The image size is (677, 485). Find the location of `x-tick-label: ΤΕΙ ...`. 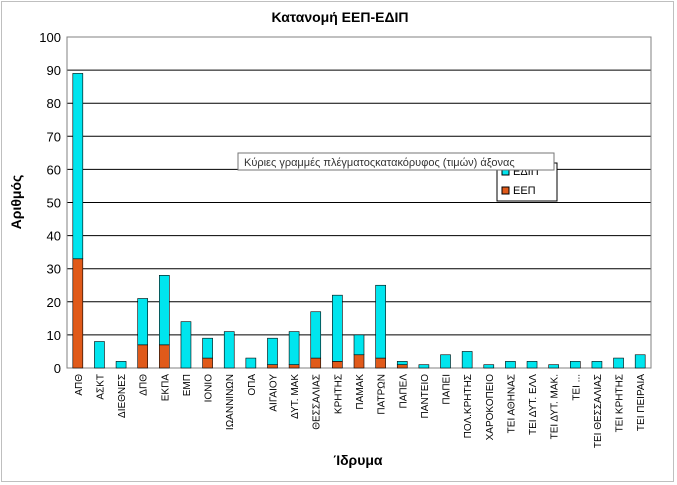

x-tick-label: ΤΕΙ ... is located at coordinates (576, 387).